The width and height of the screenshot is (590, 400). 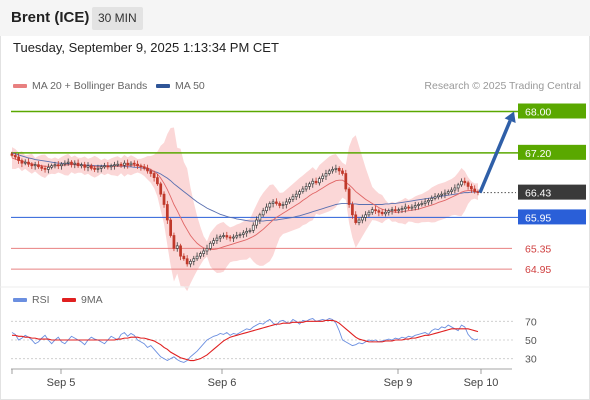 What do you see at coordinates (41, 300) in the screenshot?
I see `rsi-legend-label: RSI` at bounding box center [41, 300].